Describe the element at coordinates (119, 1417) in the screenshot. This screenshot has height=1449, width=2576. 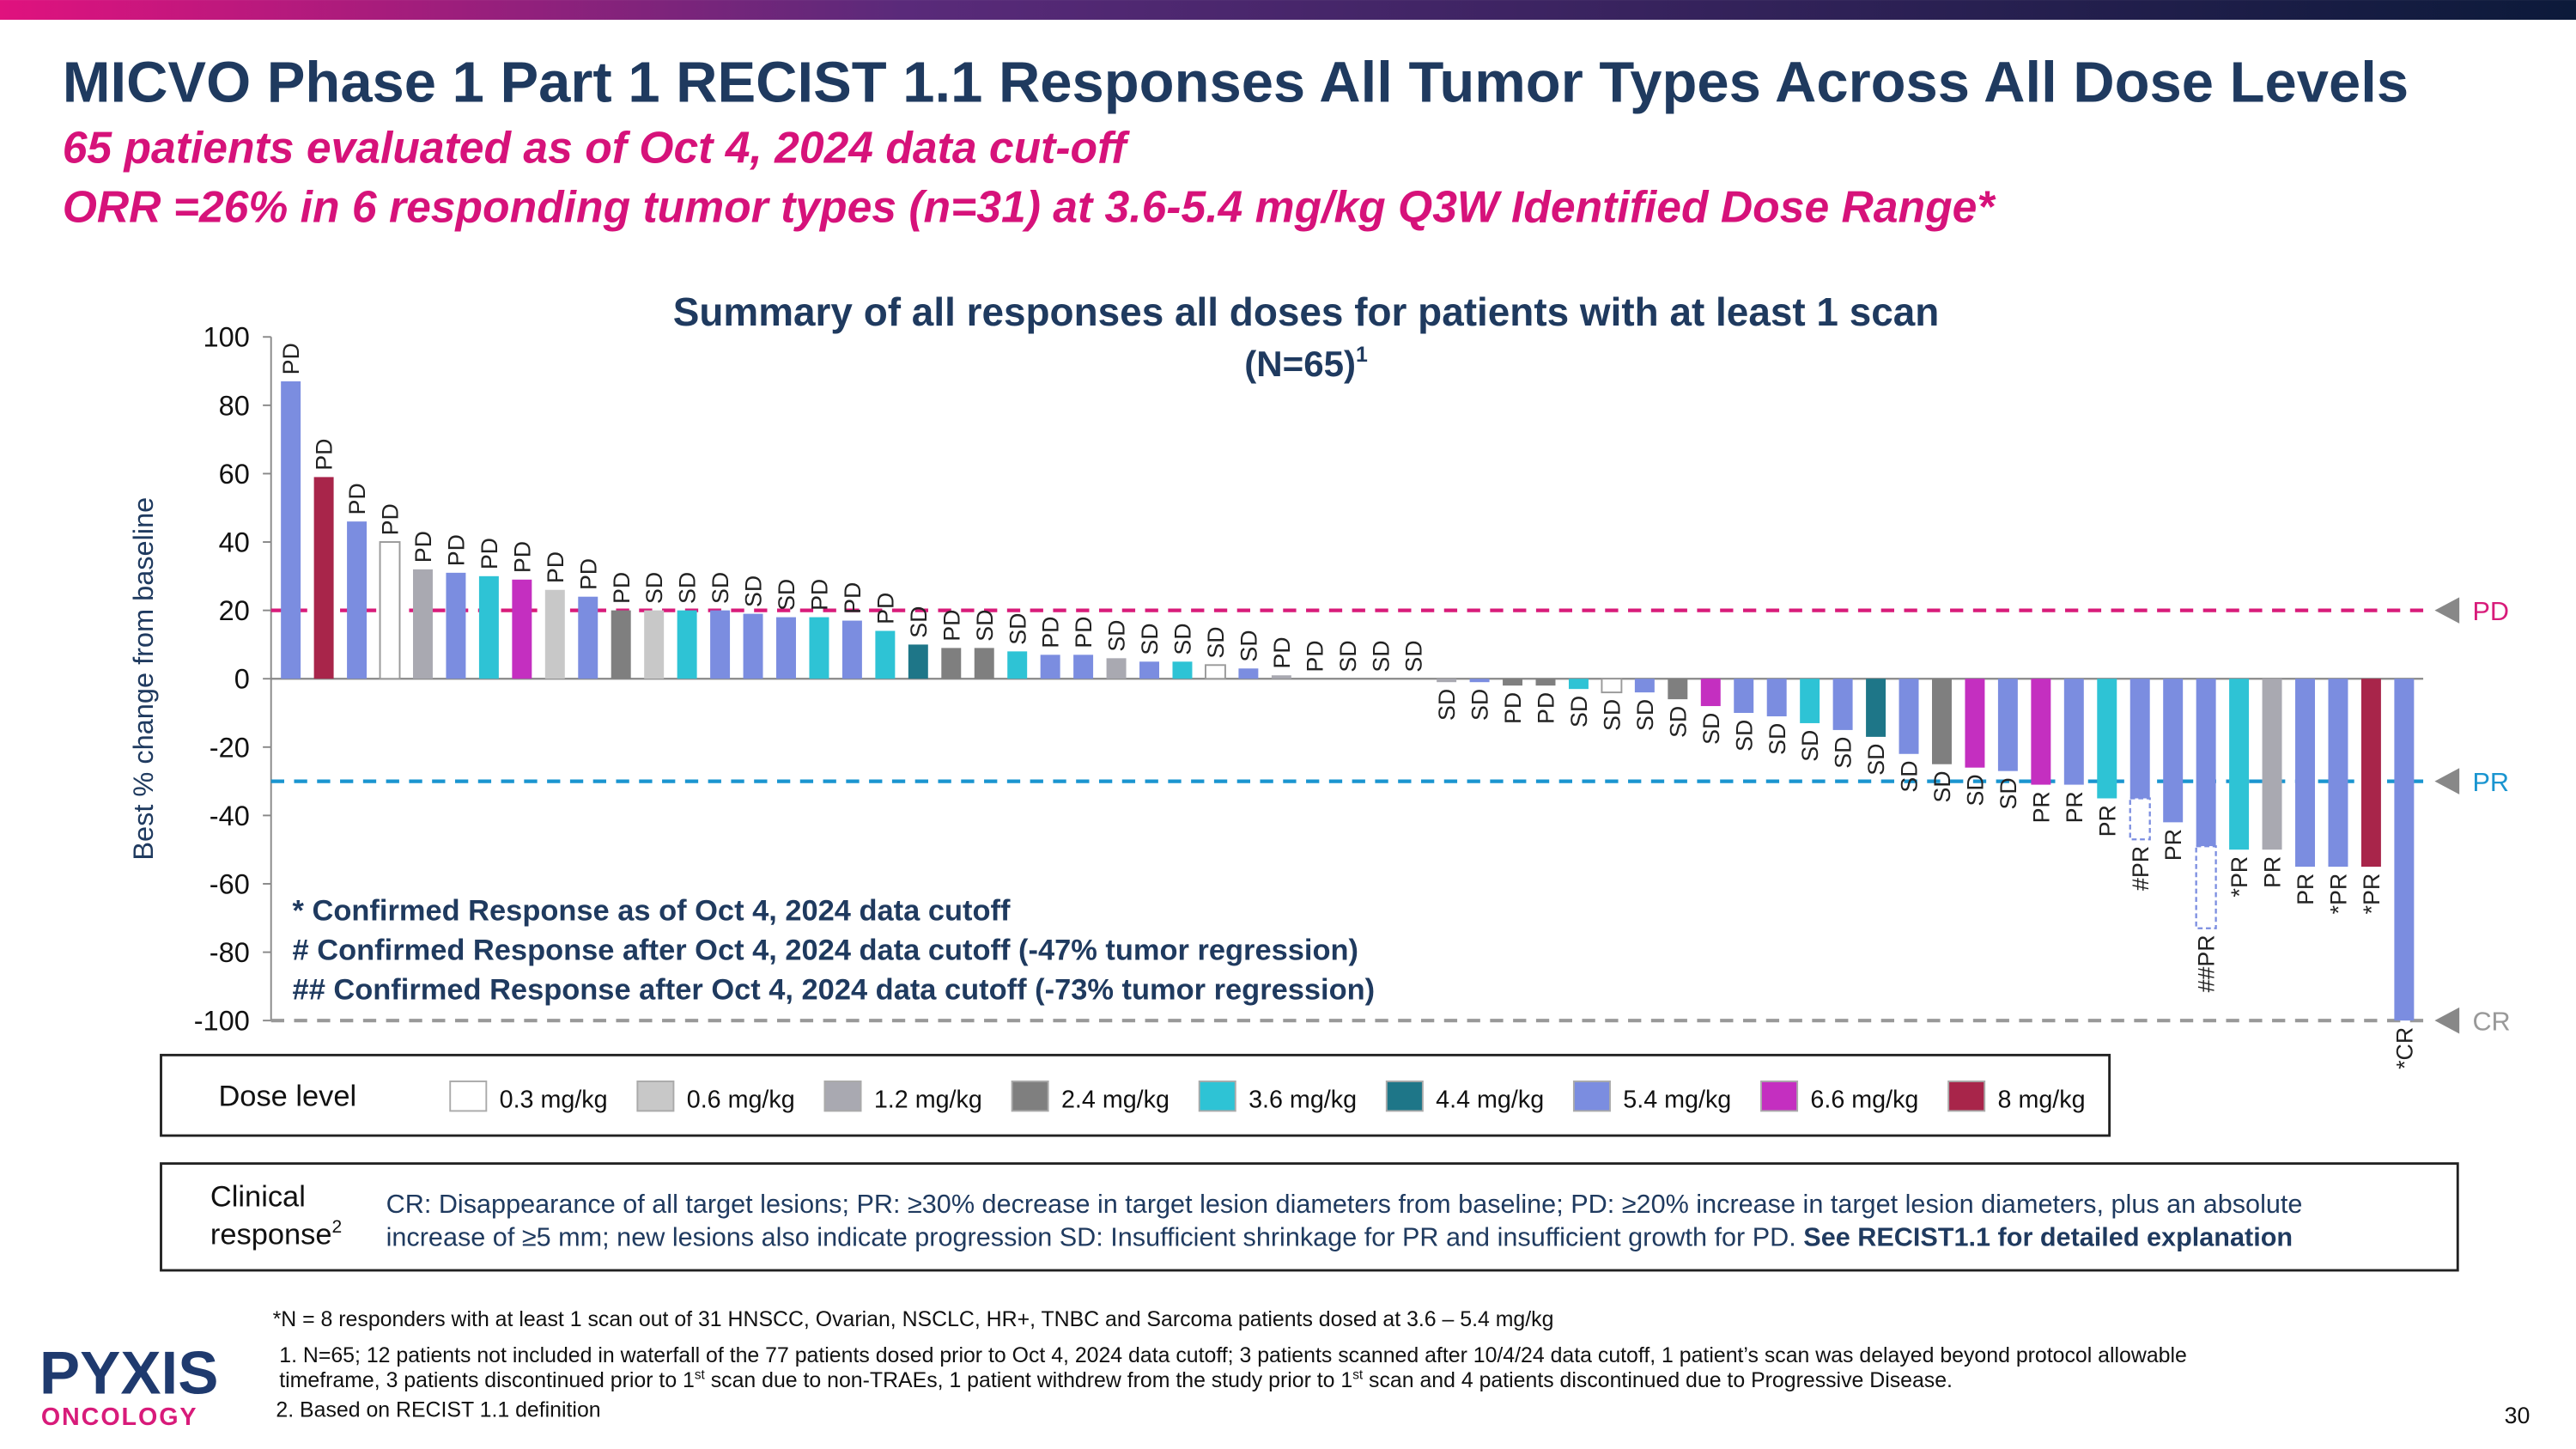
I see `logo-sub: ONCOLOGY` at that location.